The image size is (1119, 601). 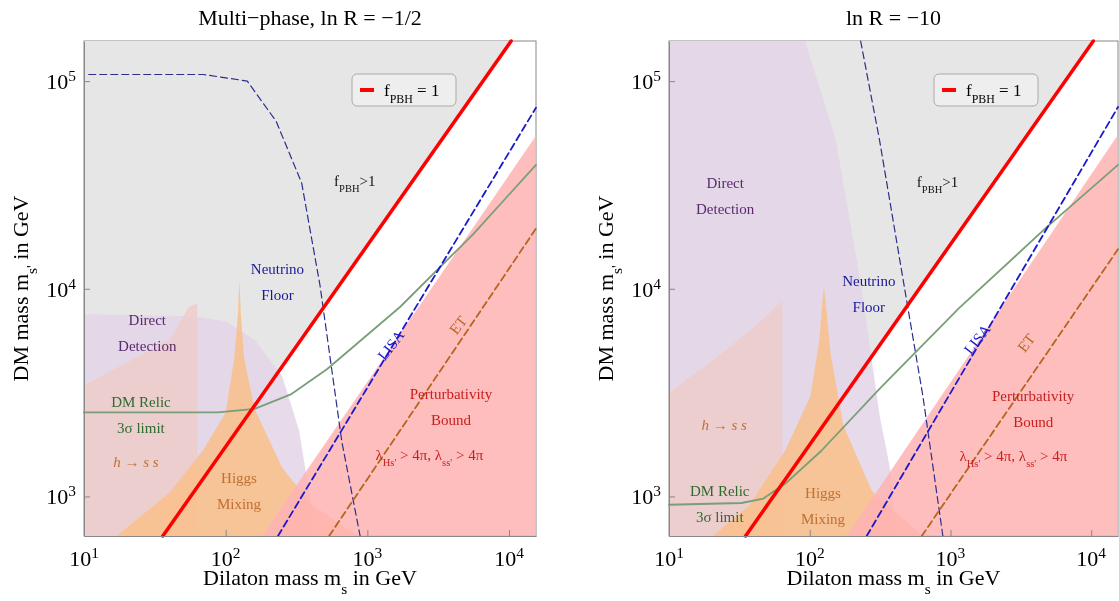 I want to click on chart-title: ln R = −10, so click(x=893, y=17).